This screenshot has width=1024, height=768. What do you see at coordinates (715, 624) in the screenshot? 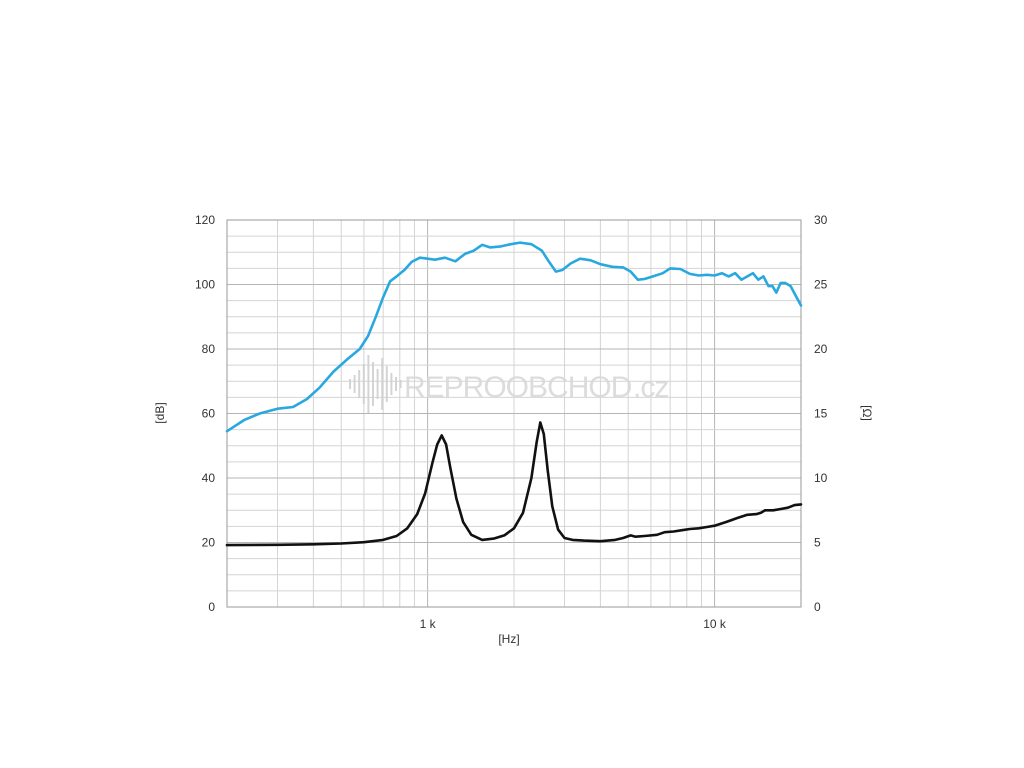
I see `x-tick-label: 10 k` at bounding box center [715, 624].